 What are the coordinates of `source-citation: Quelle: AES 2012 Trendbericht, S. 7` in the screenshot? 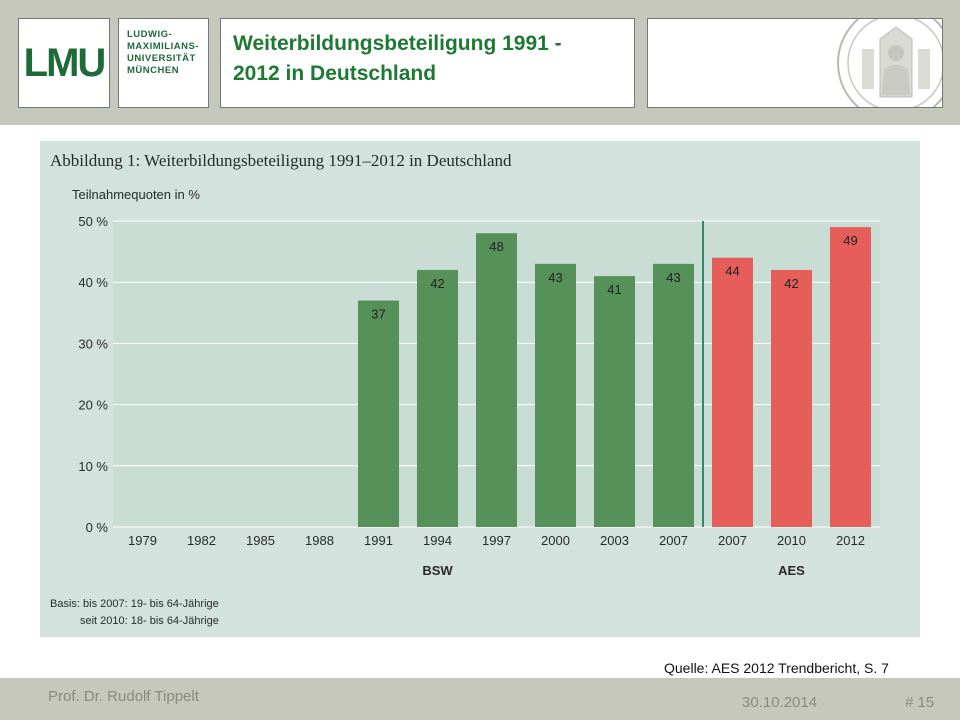 It's located at (776, 668).